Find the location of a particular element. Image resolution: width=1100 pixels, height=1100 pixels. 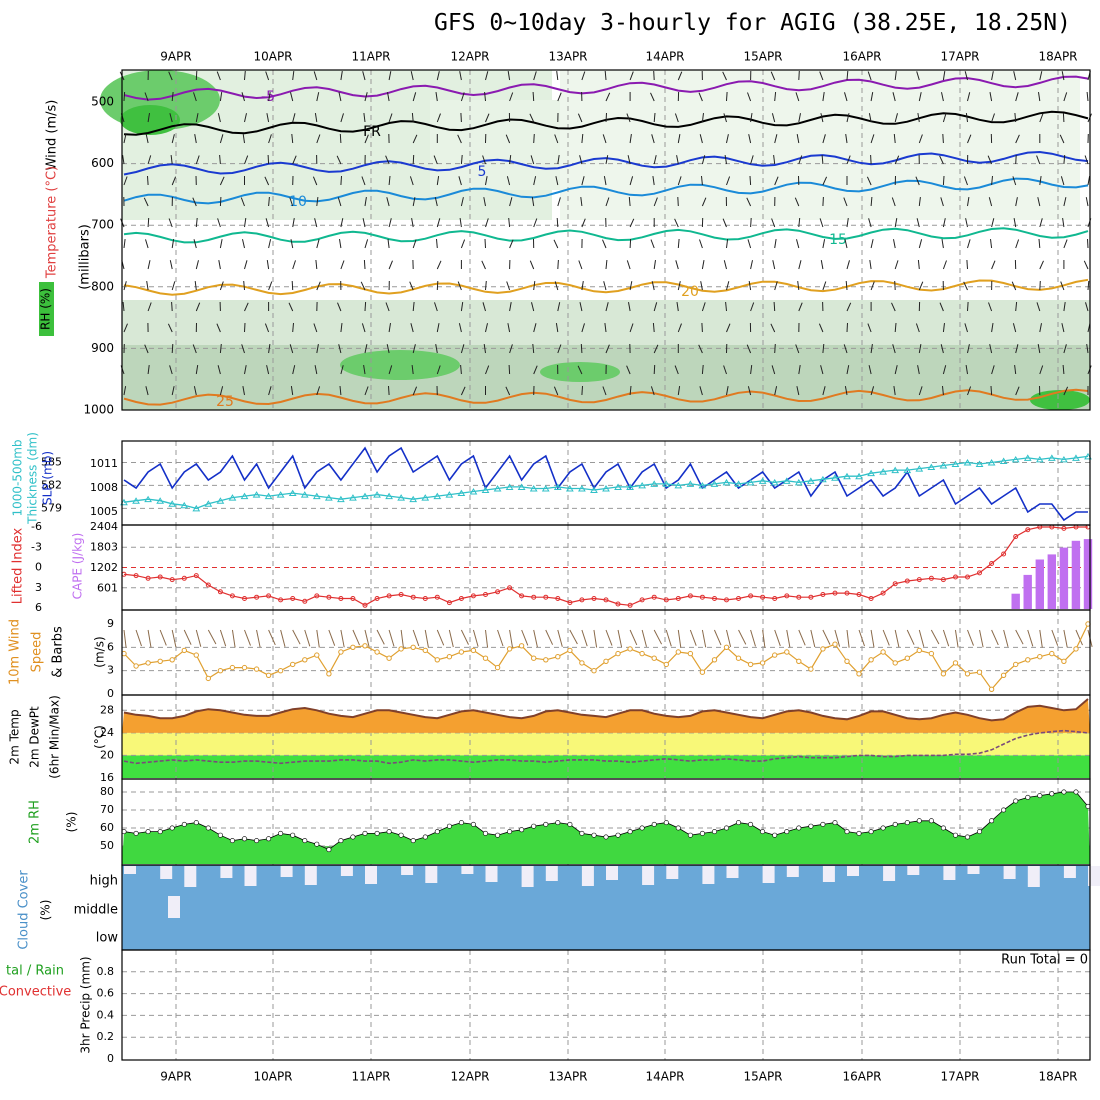

date-label-bottom: 12APR is located at coordinates (469, 1077).